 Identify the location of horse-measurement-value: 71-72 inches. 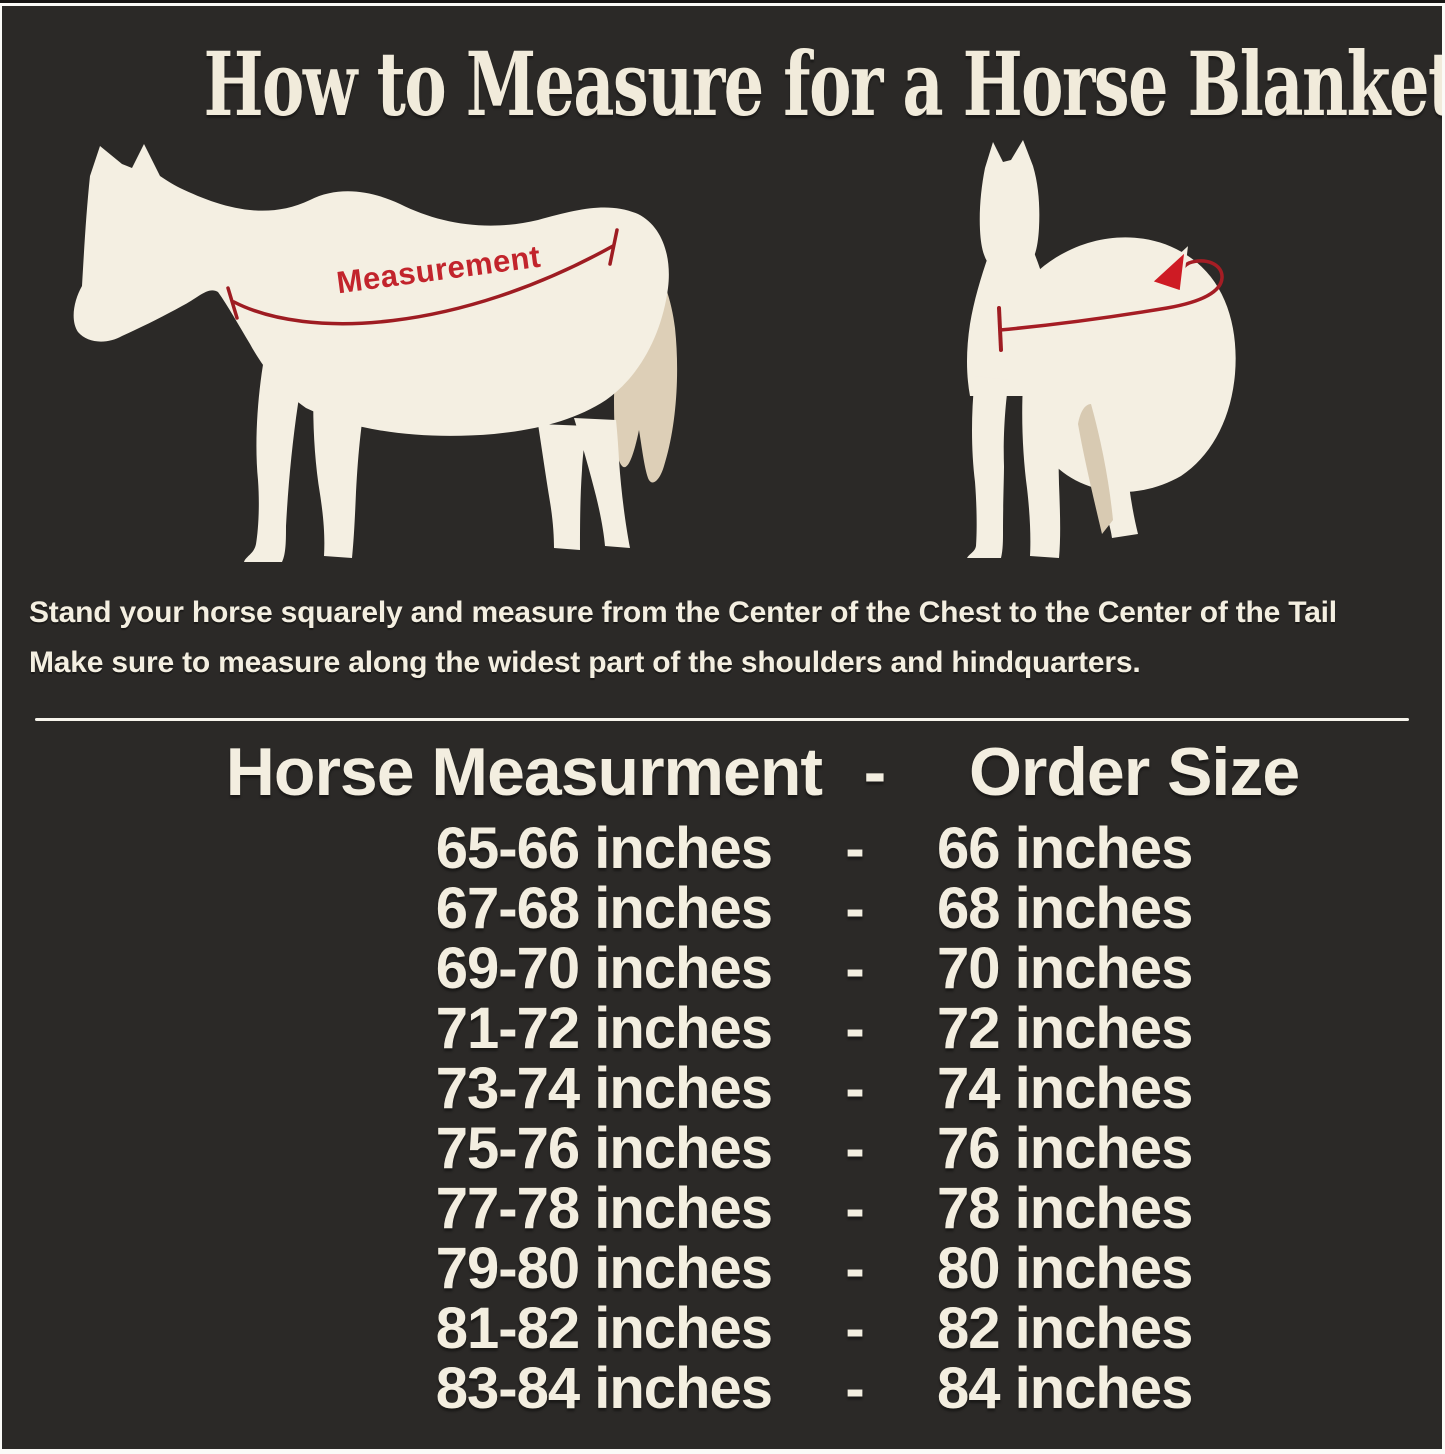
(604, 1028).